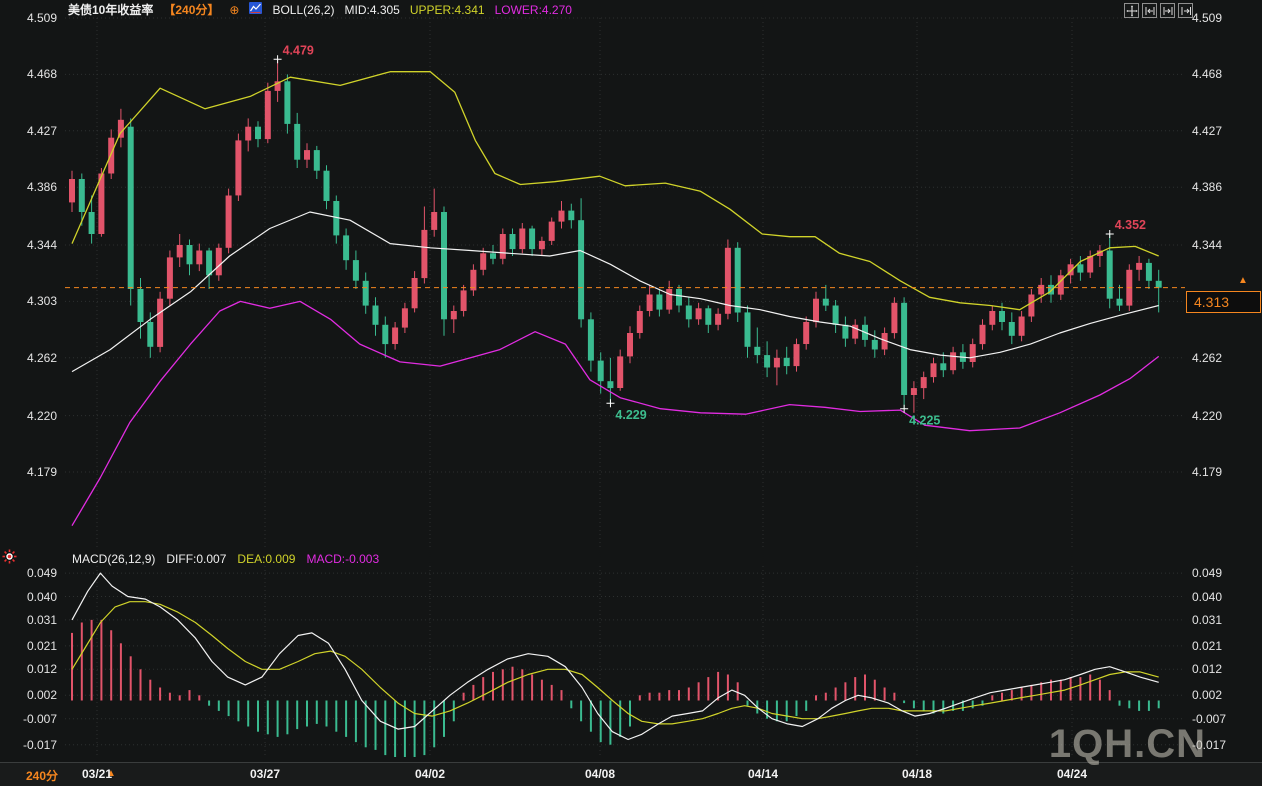  I want to click on arrow-exit-right-icon, so click(1186, 10).